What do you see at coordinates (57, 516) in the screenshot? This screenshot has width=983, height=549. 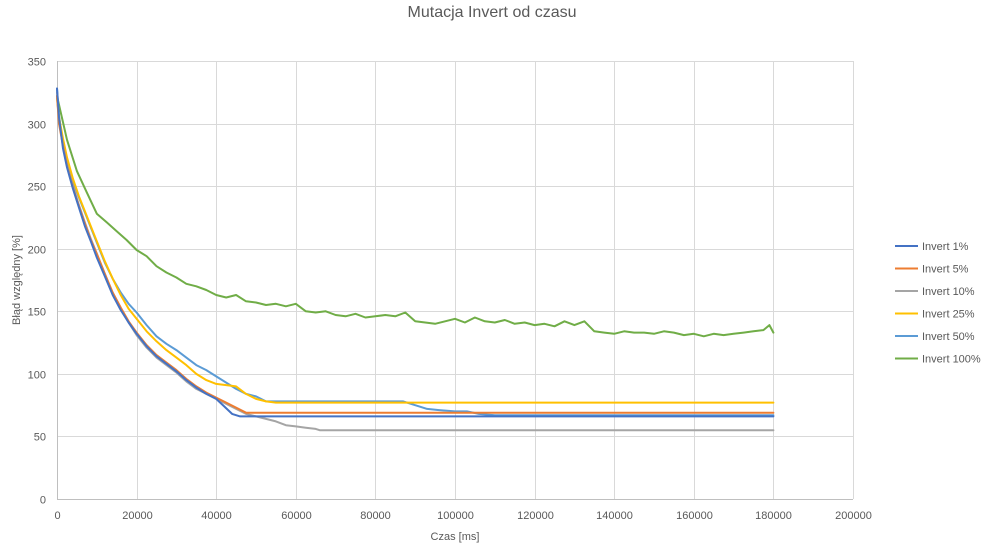 I see `x-tick-label: 0` at bounding box center [57, 516].